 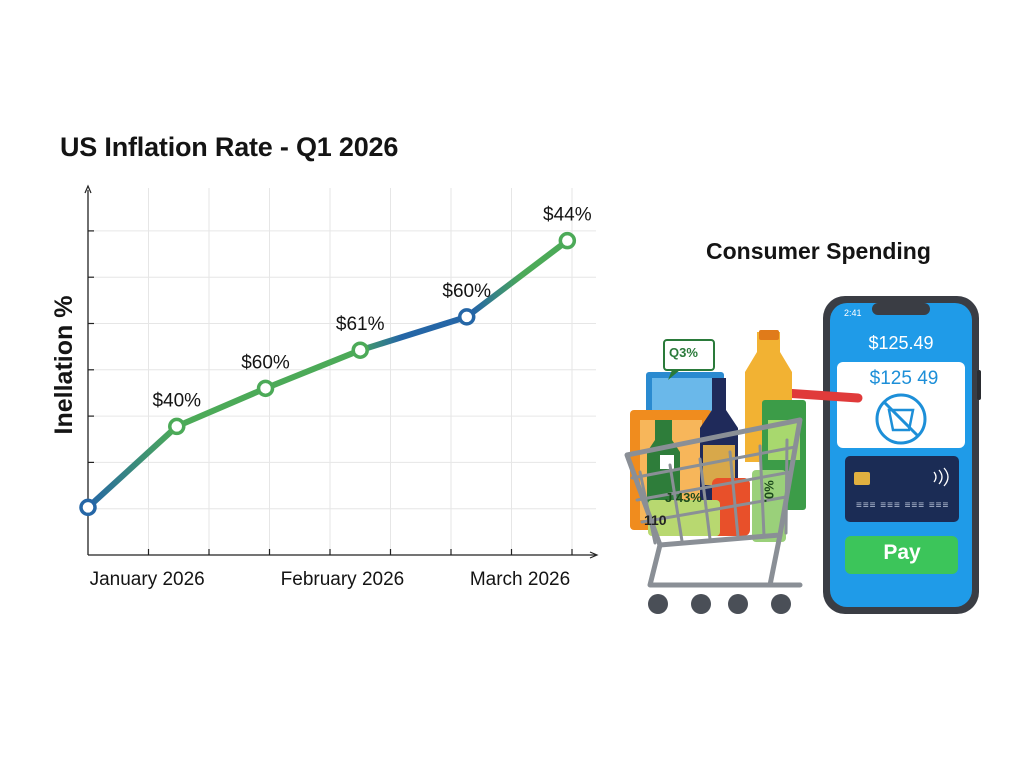 I want to click on y-axis-arrow, so click(x=88, y=189).